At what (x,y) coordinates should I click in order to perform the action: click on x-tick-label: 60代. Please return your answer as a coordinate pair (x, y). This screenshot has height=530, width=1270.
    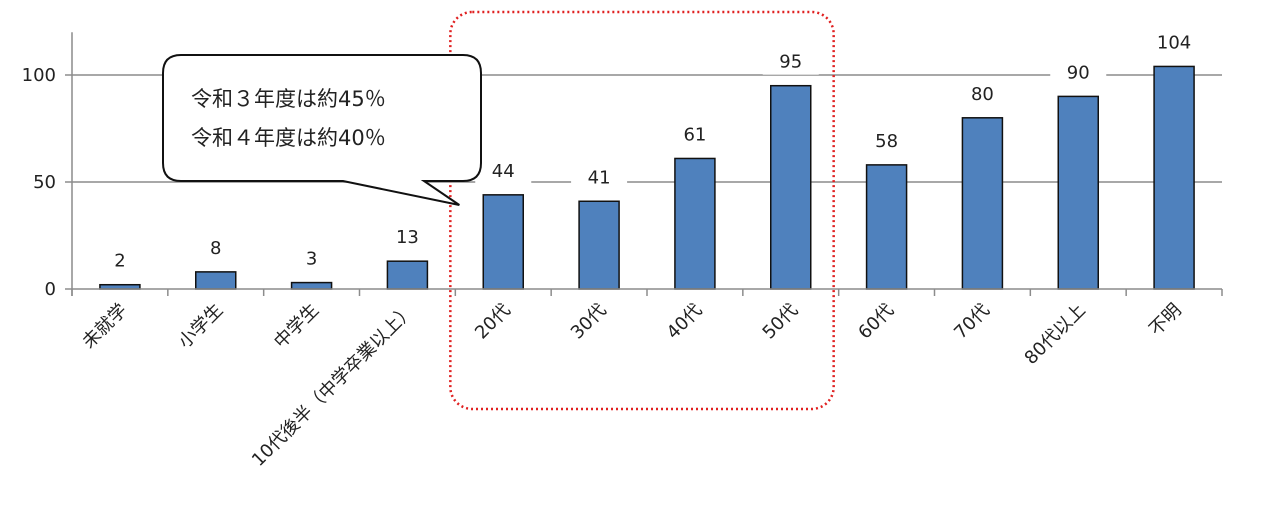
    Looking at the image, I should click on (876, 322).